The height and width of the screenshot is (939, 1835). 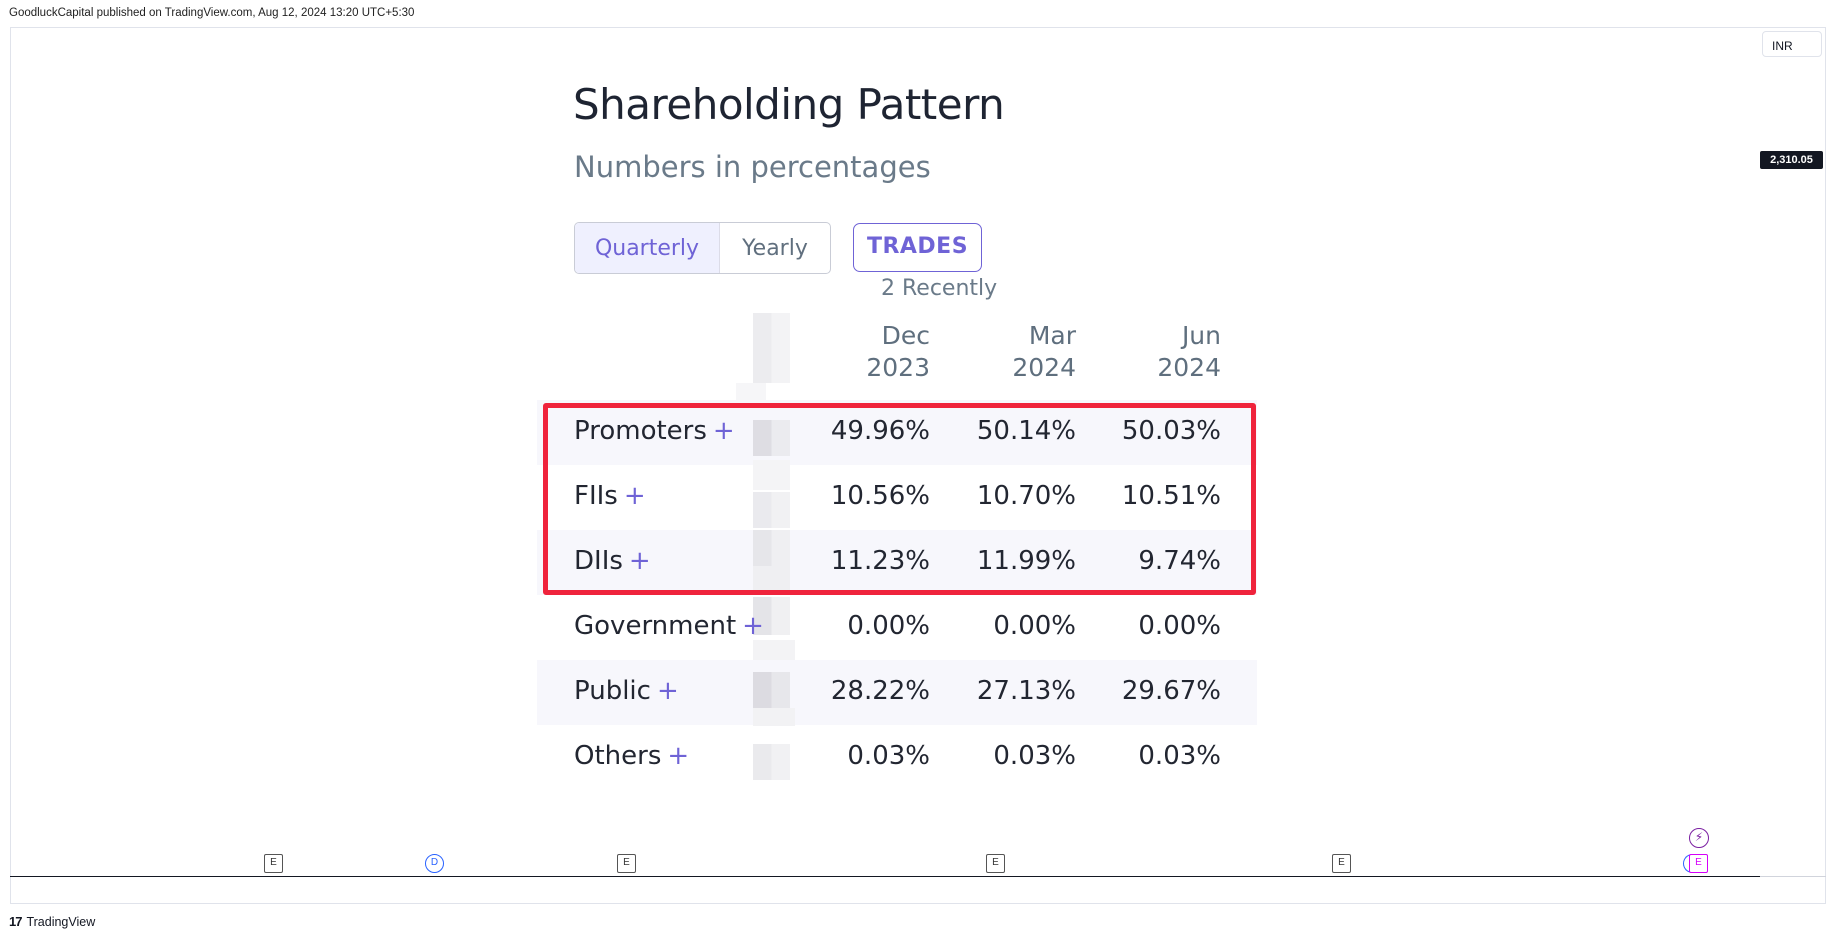 I want to click on highlight-annotation-box, so click(x=899, y=499).